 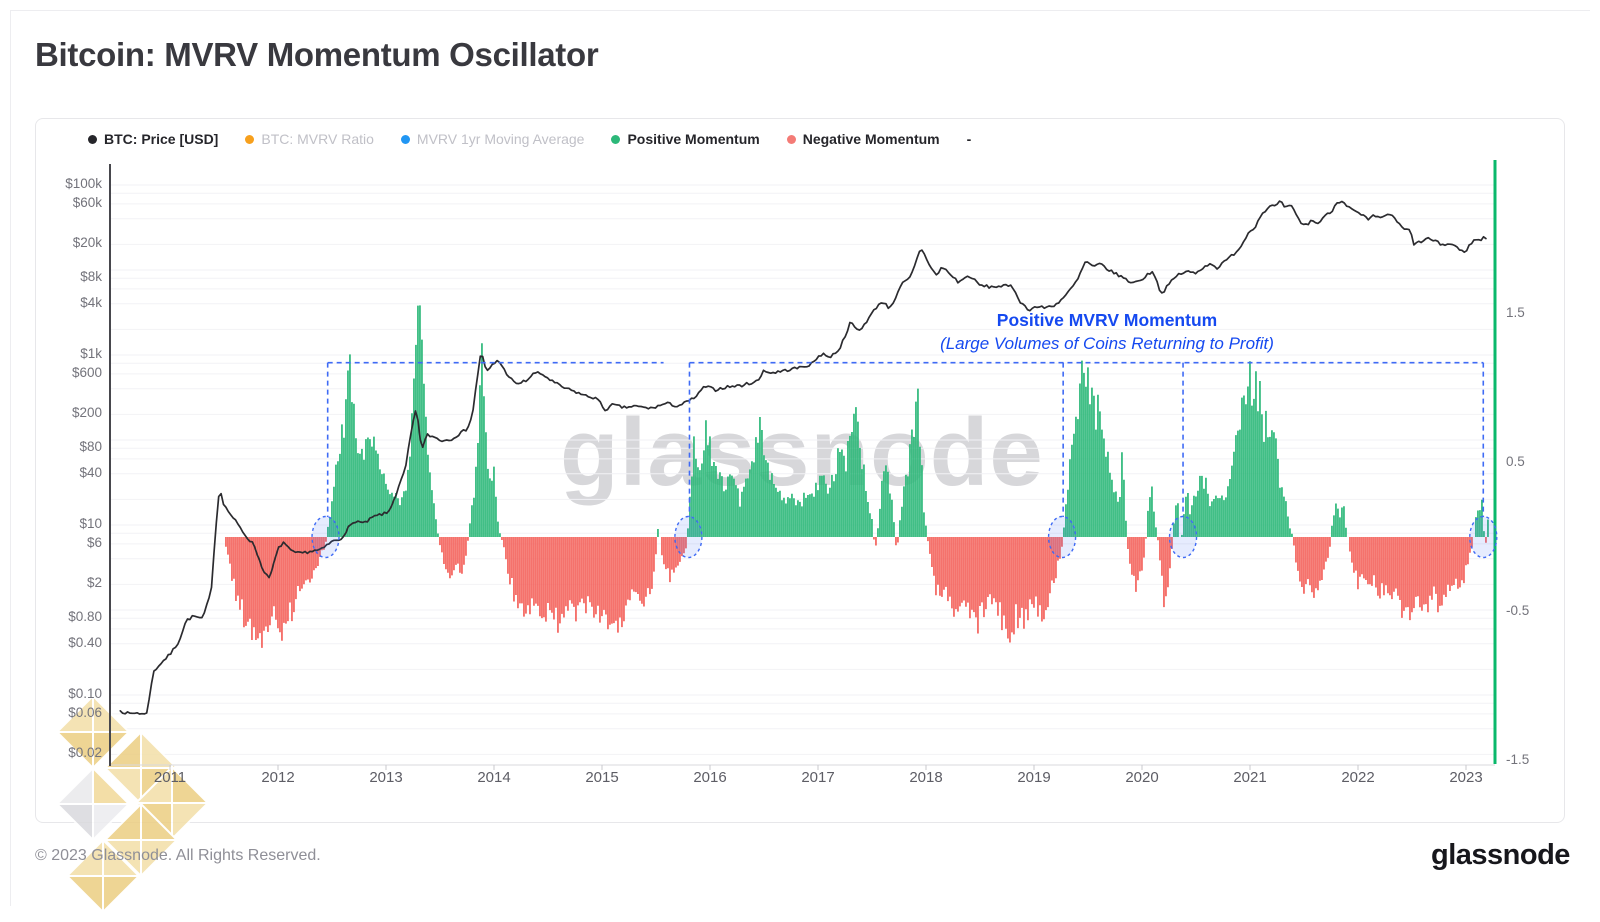 What do you see at coordinates (94, 542) in the screenshot?
I see `price-axis-tick: $6` at bounding box center [94, 542].